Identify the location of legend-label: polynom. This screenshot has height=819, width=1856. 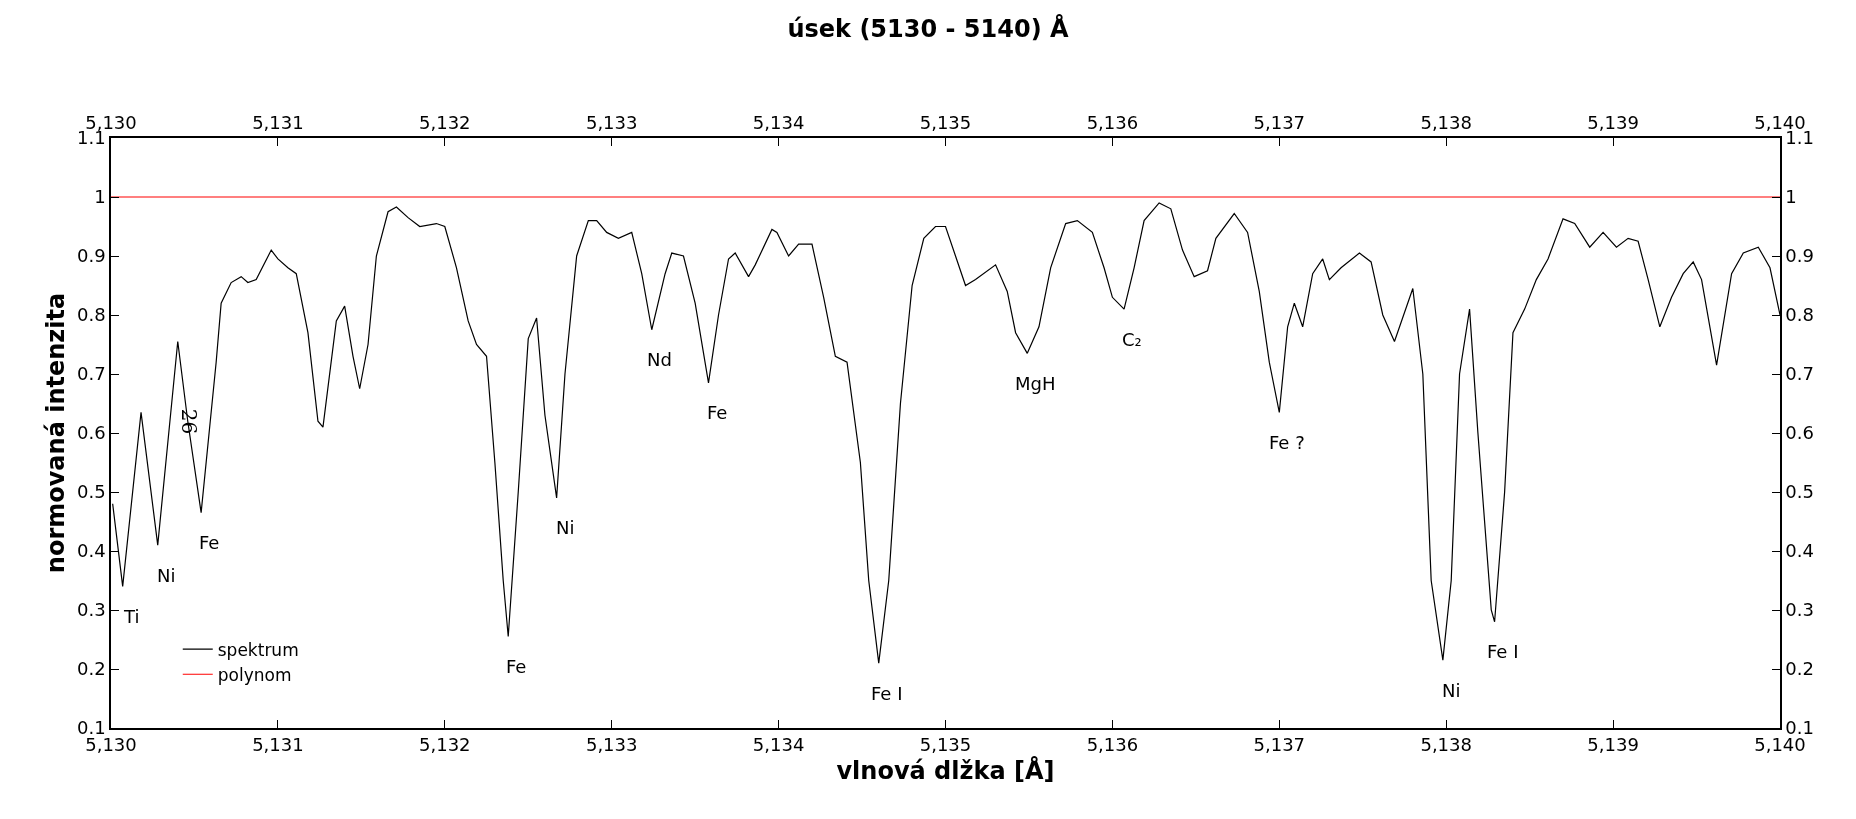
(254, 674).